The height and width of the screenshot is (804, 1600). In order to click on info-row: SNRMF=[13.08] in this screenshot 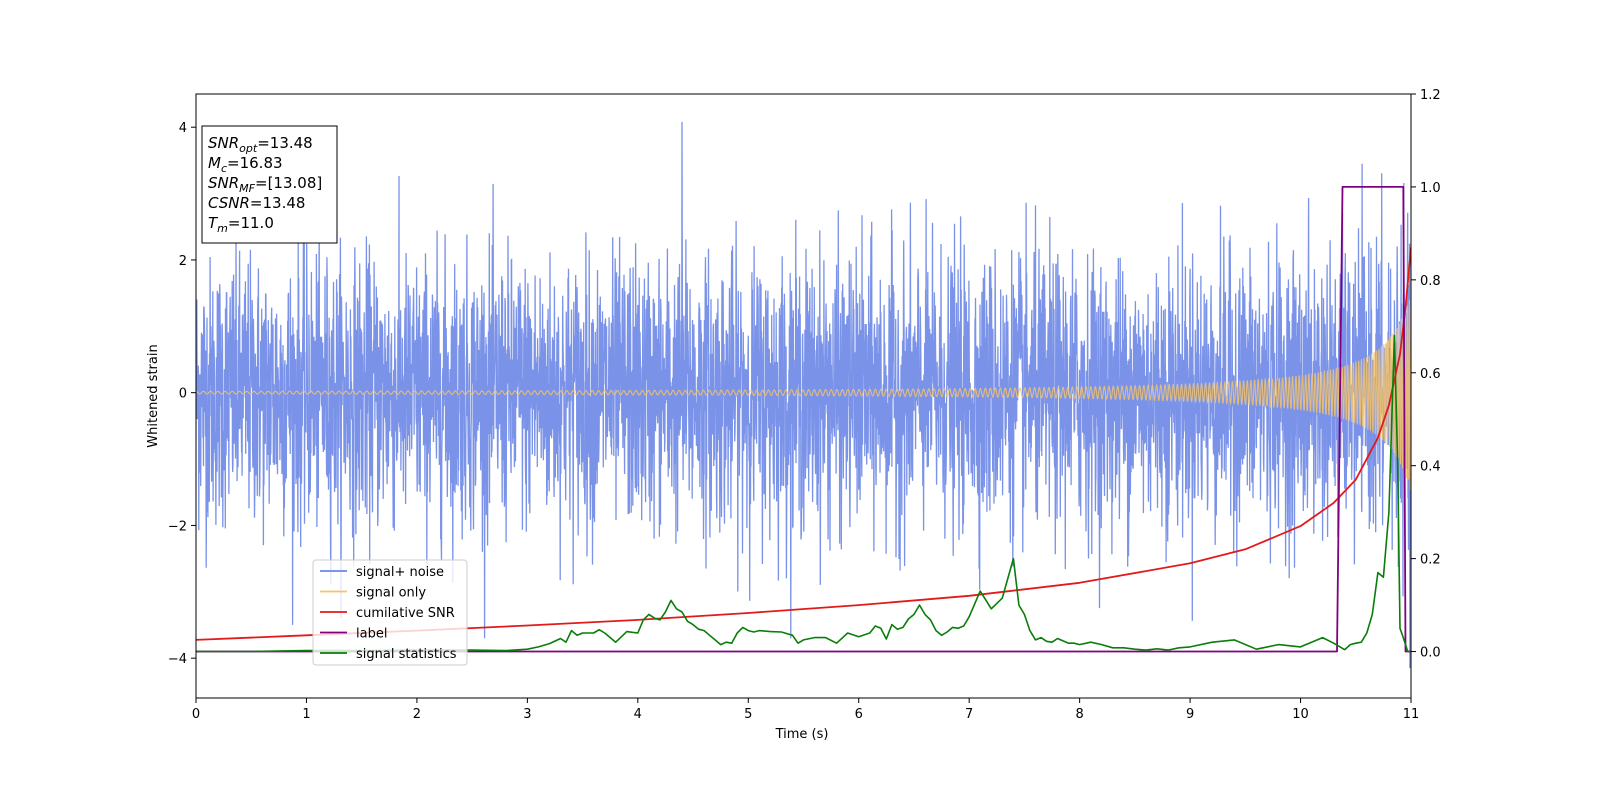, I will do `click(265, 184)`.